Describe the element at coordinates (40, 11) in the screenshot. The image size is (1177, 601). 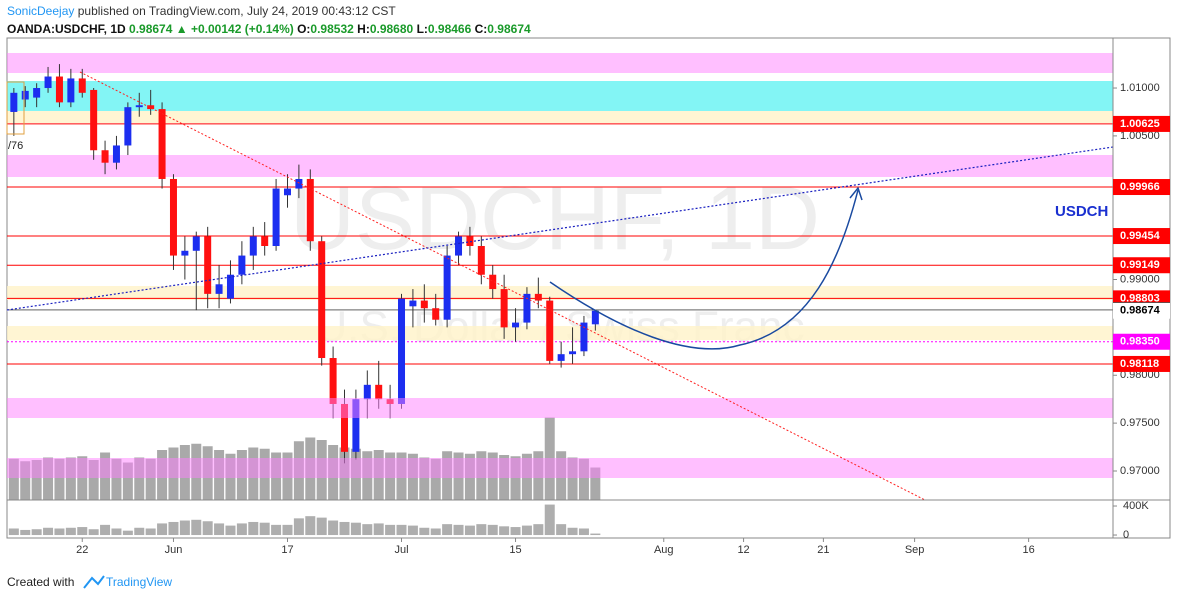
I see `author: SonicDeejay` at that location.